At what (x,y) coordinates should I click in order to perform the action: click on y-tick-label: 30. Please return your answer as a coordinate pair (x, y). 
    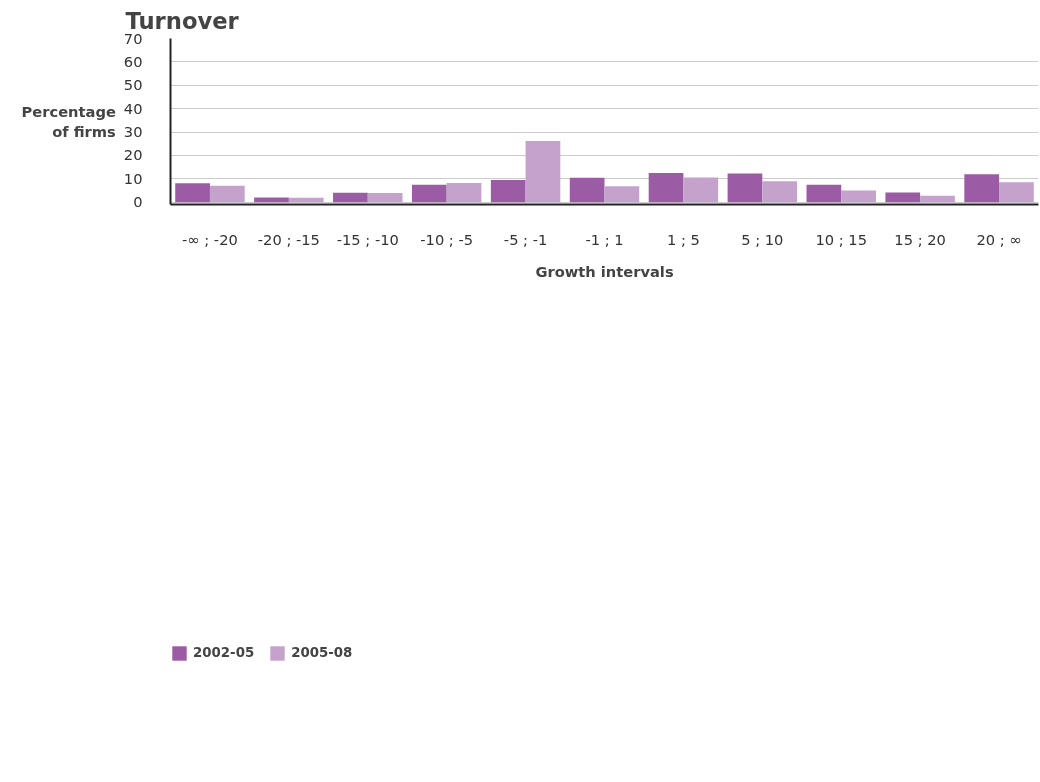
    Looking at the image, I should click on (133, 132).